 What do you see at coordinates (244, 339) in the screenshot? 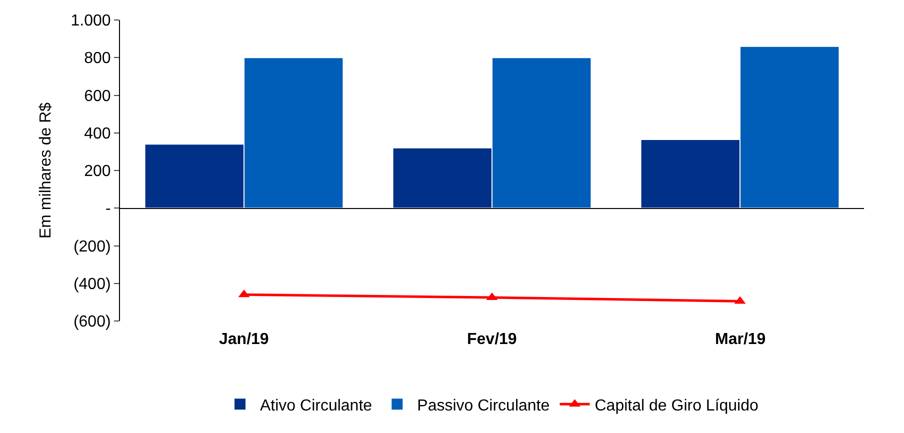
I see `x-tick-label: Jan/19` at bounding box center [244, 339].